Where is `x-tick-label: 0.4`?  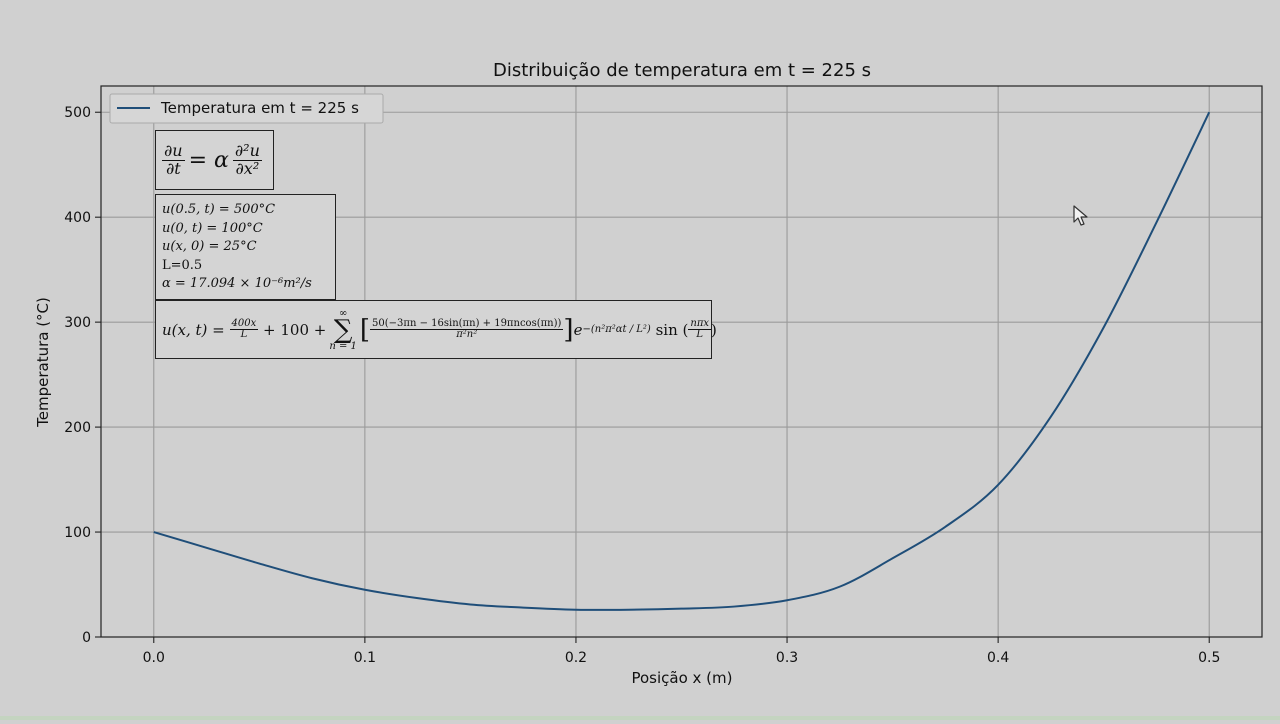
x-tick-label: 0.4 is located at coordinates (998, 658).